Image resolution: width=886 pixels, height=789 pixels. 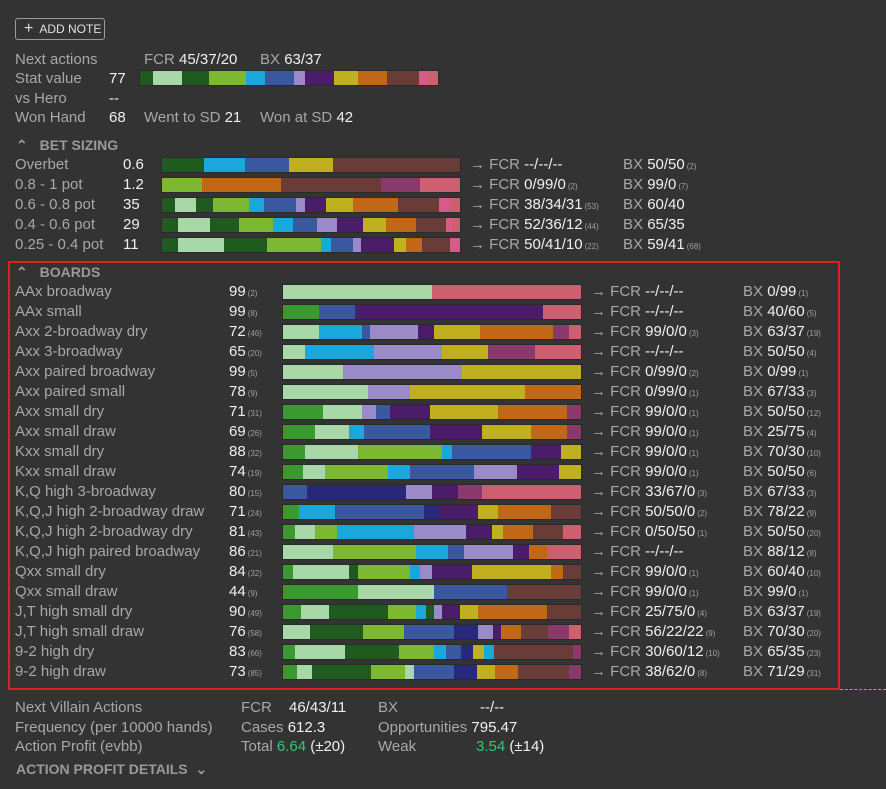 What do you see at coordinates (79, 145) in the screenshot?
I see `bet-sizing-title: BET SIZING` at bounding box center [79, 145].